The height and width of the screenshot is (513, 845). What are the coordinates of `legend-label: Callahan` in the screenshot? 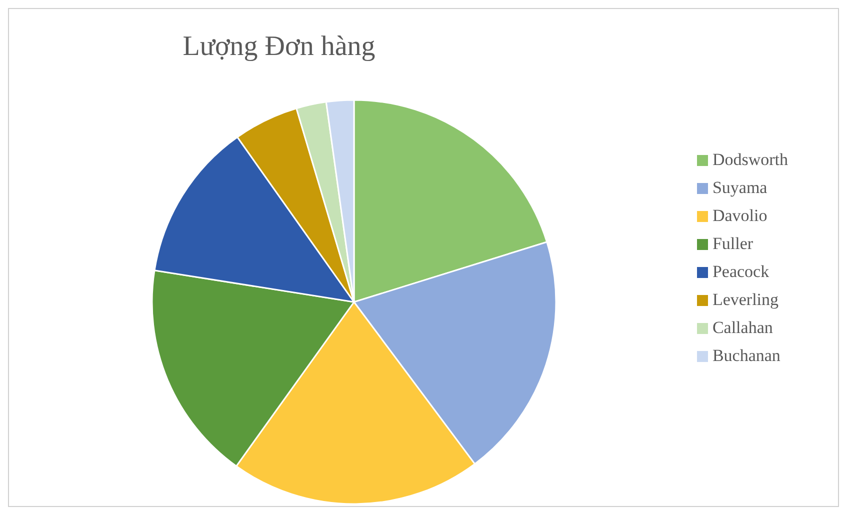 It's located at (742, 327).